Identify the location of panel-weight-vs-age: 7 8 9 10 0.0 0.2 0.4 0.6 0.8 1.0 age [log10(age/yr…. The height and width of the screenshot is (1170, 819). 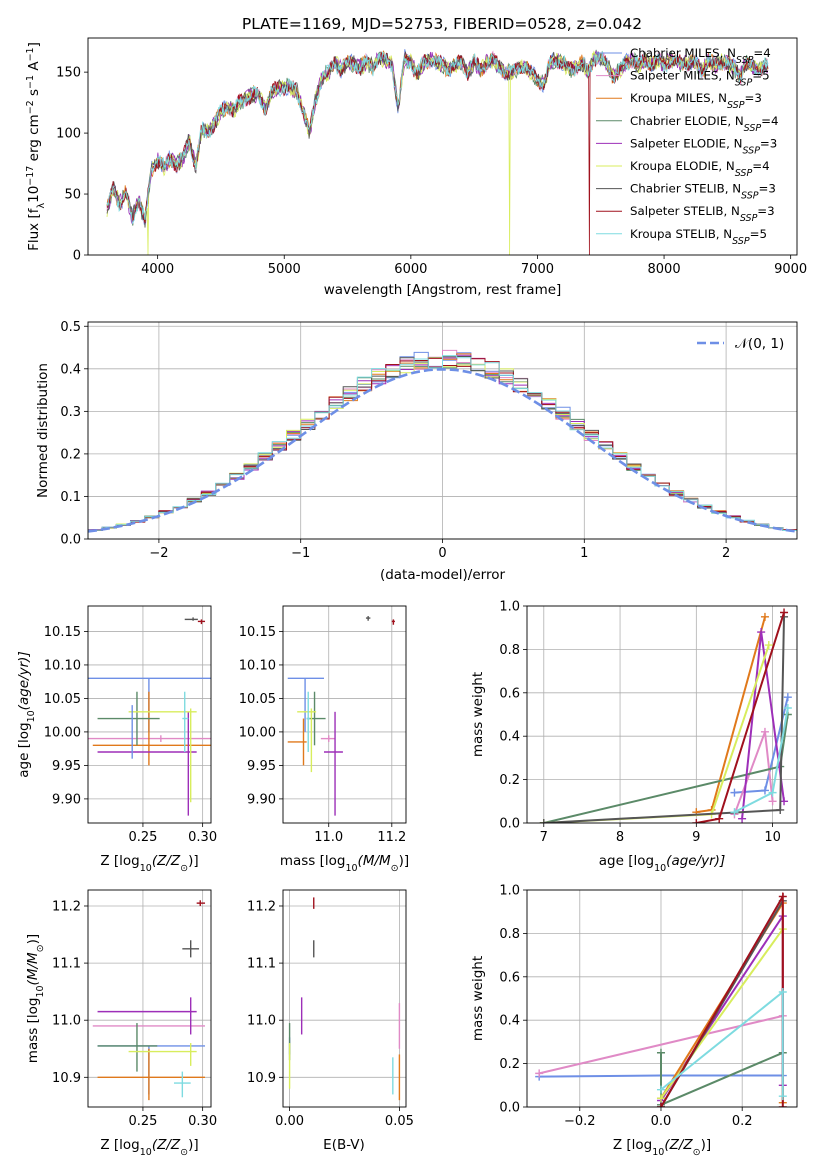
(634, 737).